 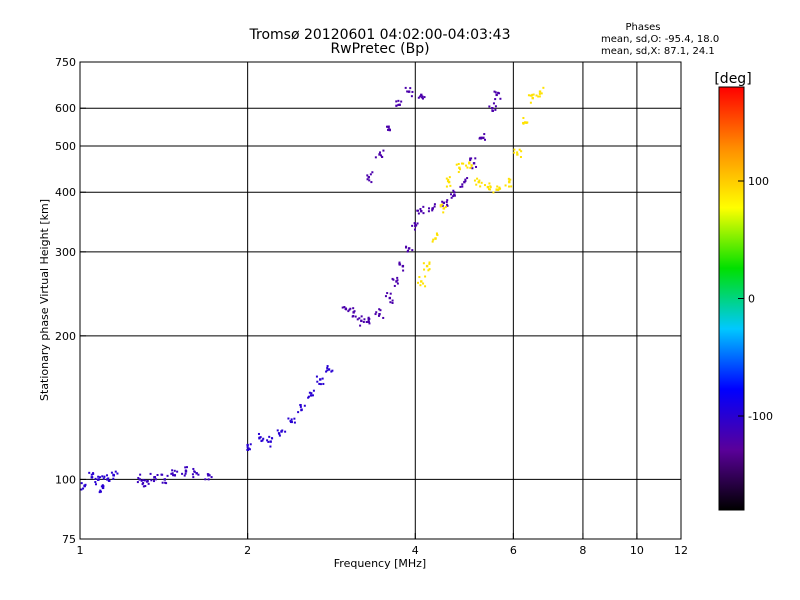 I want to click on y-tick-label: 300, so click(x=65, y=252).